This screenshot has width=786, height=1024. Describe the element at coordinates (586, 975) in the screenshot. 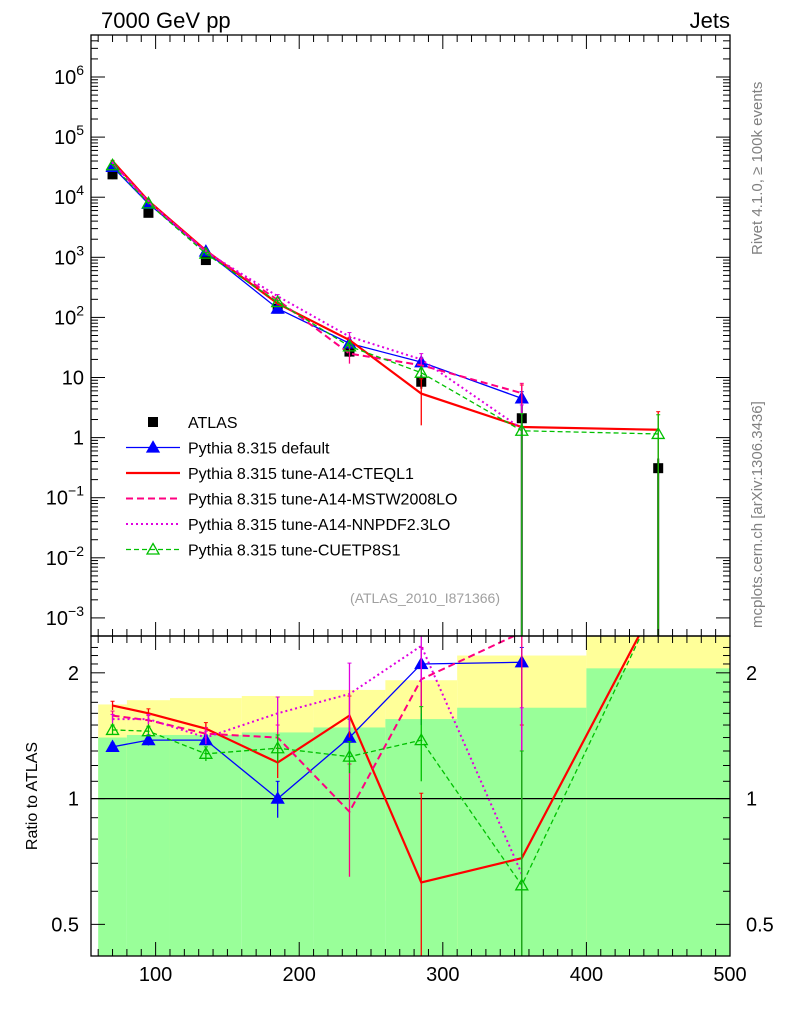

I see `x-tick-label: 400` at that location.